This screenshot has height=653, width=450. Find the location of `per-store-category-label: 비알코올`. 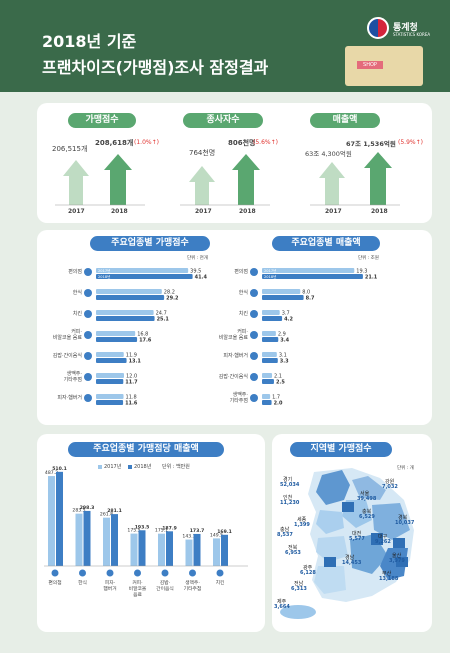

per-store-category-label: 비알코올 is located at coordinates (138, 588).